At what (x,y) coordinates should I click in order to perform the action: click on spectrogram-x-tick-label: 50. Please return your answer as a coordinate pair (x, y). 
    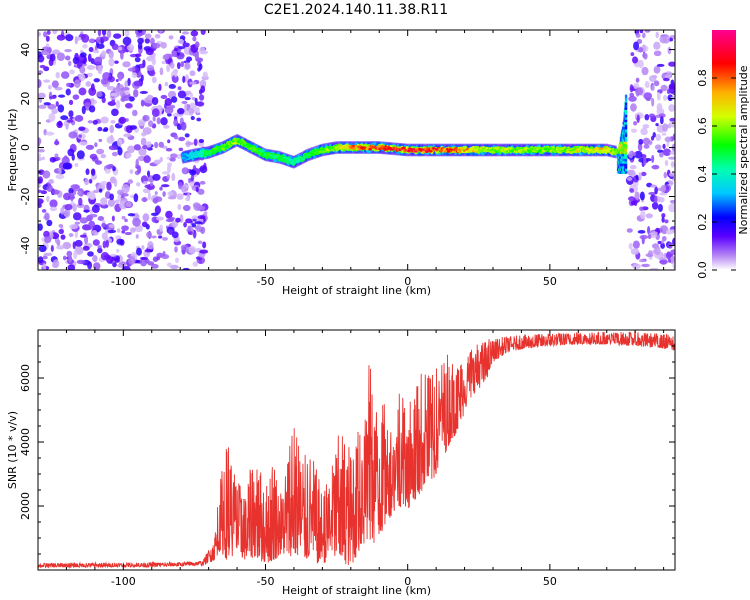
    Looking at the image, I should click on (550, 281).